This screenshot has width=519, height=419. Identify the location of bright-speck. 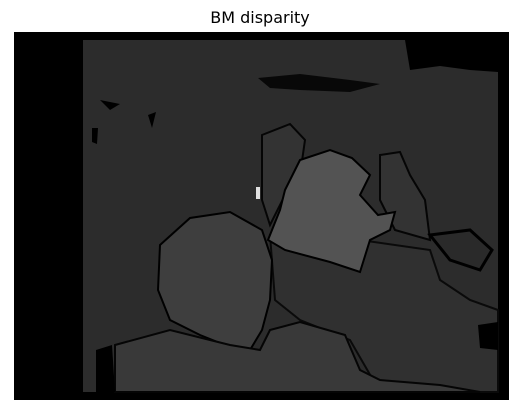
(258, 193).